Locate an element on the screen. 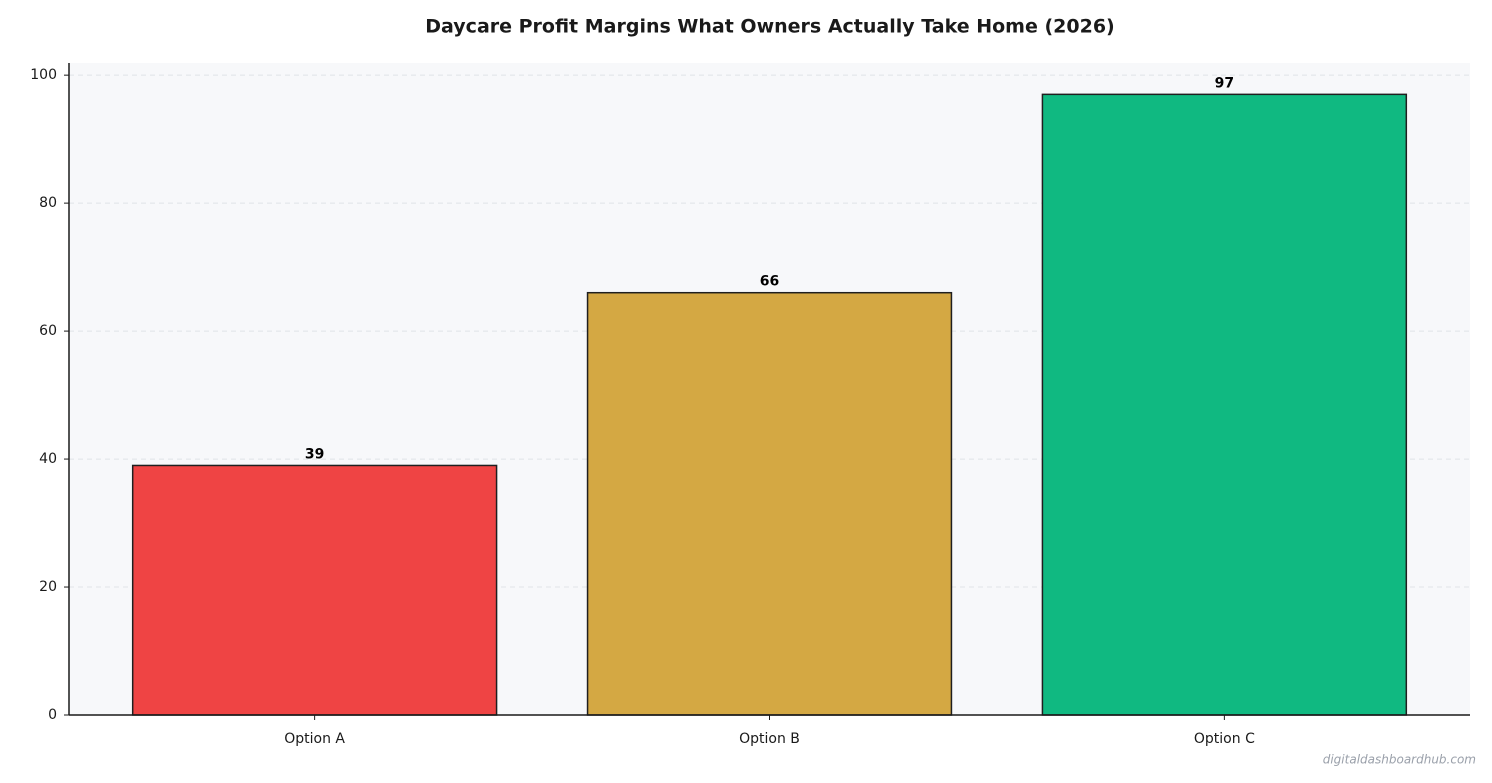  y-tick-label: 100 is located at coordinates (43, 75).